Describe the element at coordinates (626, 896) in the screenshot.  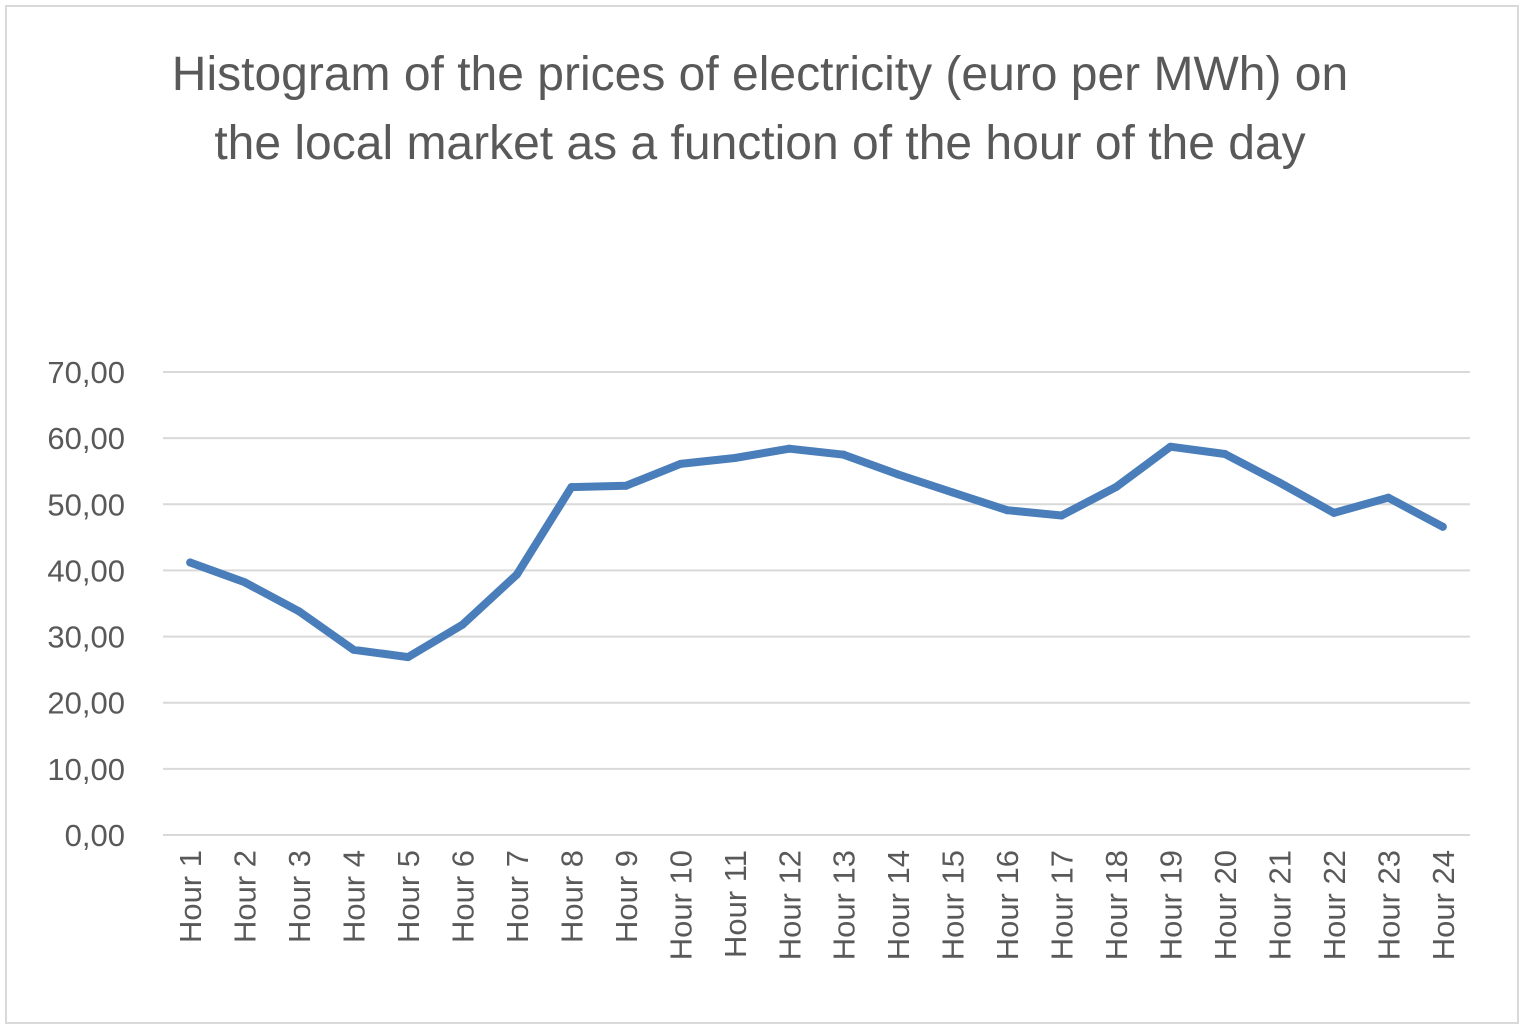
I see `x-tick-label: Hour 9` at that location.